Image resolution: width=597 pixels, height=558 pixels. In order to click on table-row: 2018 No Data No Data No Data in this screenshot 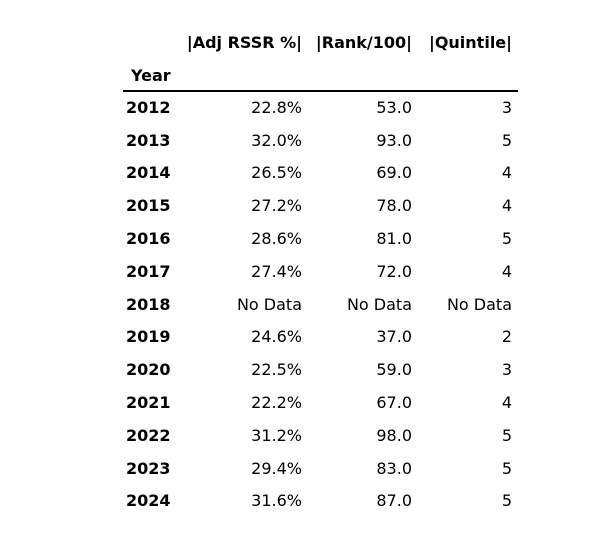, I will do `click(320, 304)`.